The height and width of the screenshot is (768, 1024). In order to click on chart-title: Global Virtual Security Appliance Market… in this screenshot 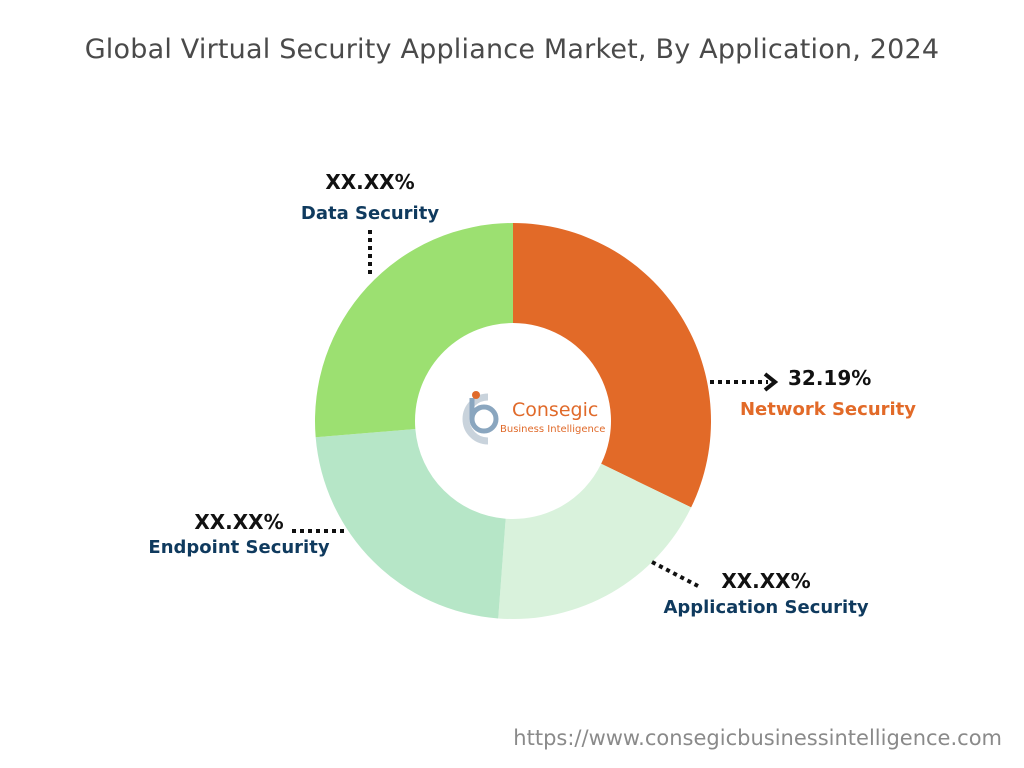, I will do `click(512, 49)`.